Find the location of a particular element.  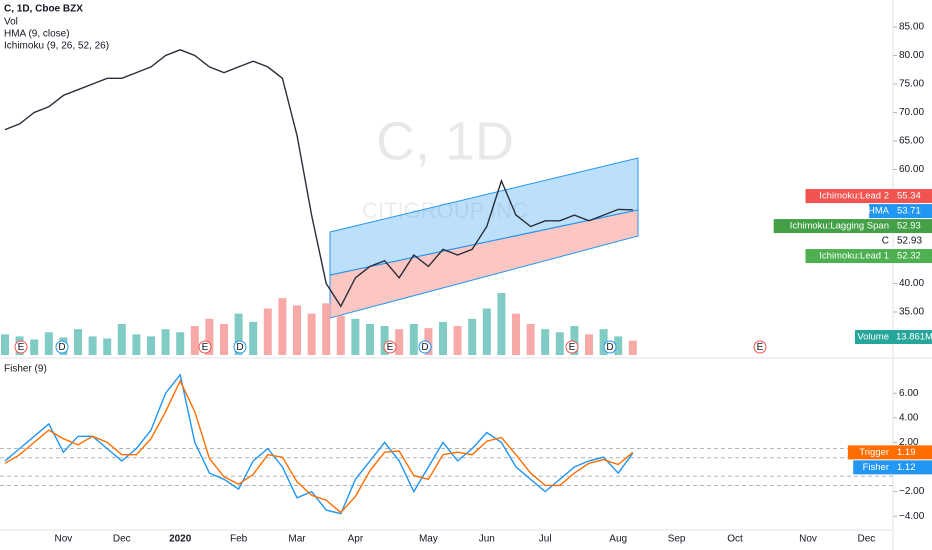

y-tick-label: 65.00 is located at coordinates (911, 141).